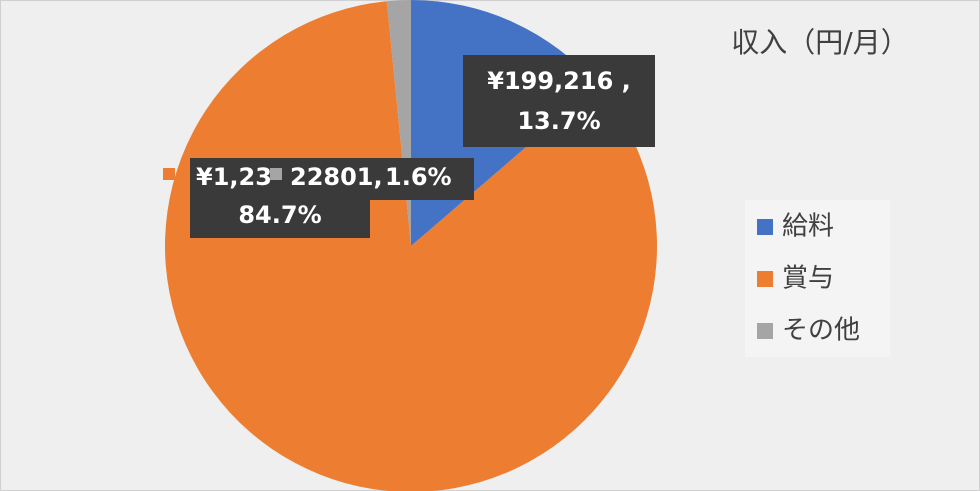 Image resolution: width=980 pixels, height=491 pixels. I want to click on value-label: 22801,, so click(336, 177).